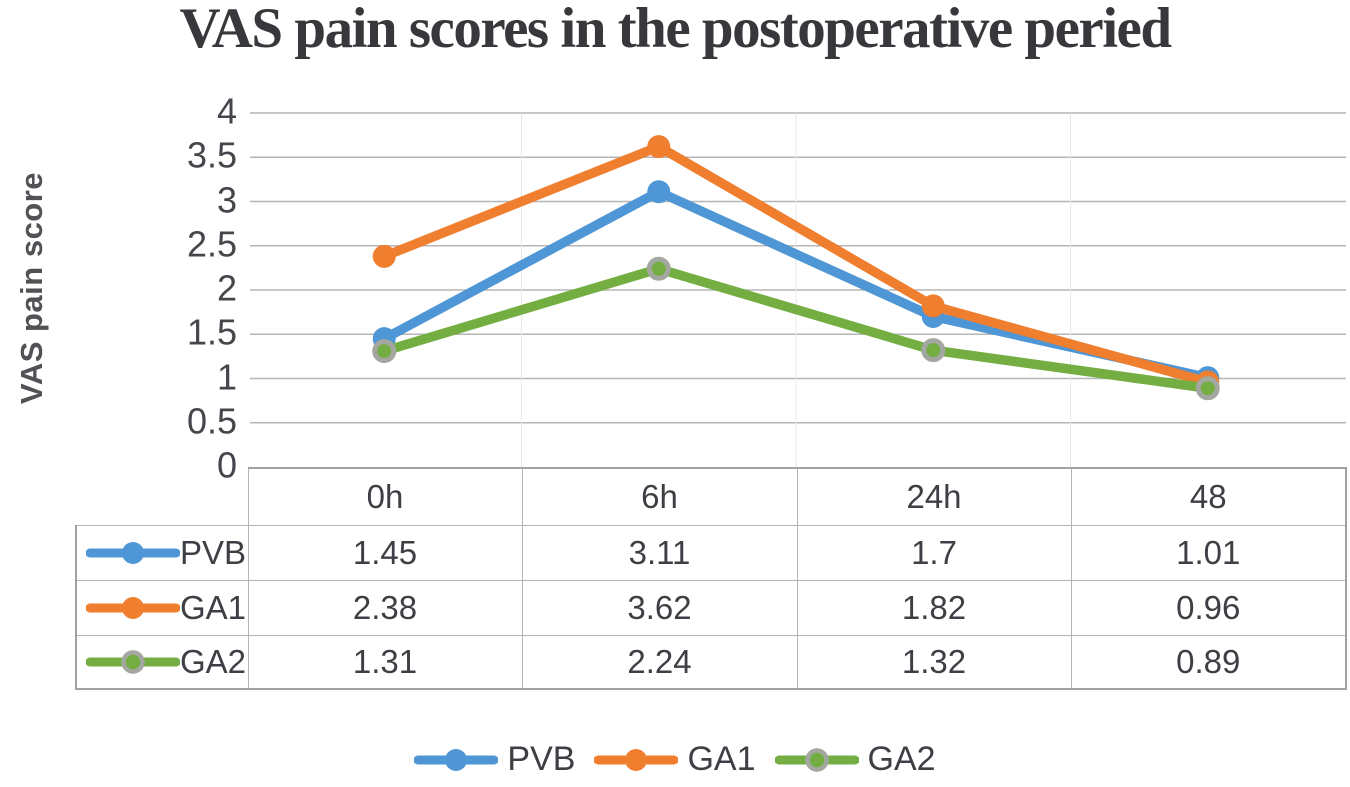  I want to click on table-corner-spacer, so click(162, 497).